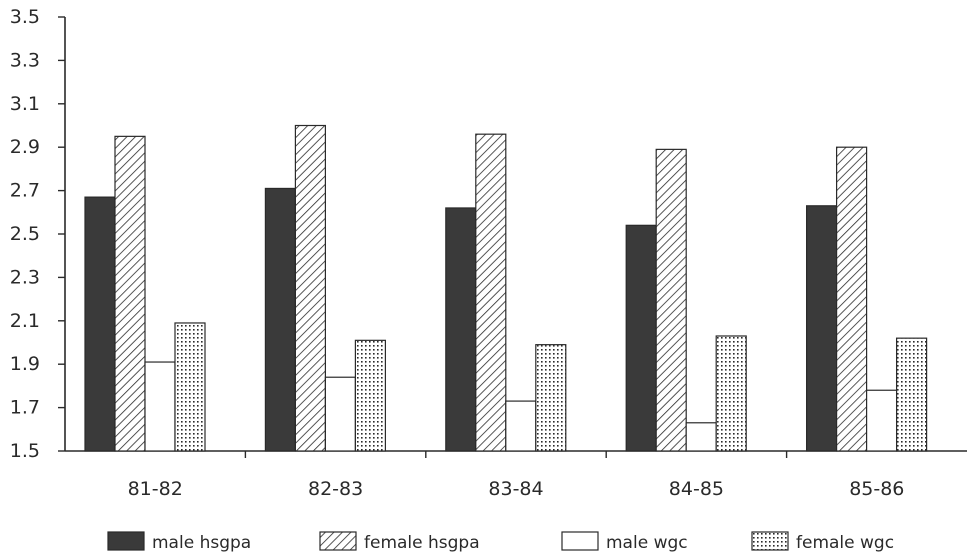 This screenshot has height=556, width=967. Describe the element at coordinates (25, 234) in the screenshot. I see `y-tick-label: 2.5` at that location.